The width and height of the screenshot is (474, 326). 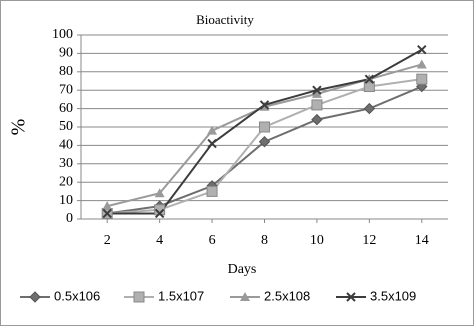 I want to click on x-axis-label: Days, so click(x=242, y=269).